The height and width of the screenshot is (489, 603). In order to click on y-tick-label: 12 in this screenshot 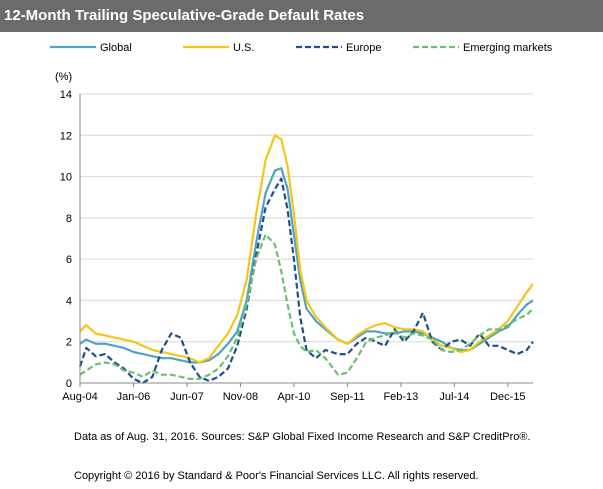, I will do `click(66, 136)`.